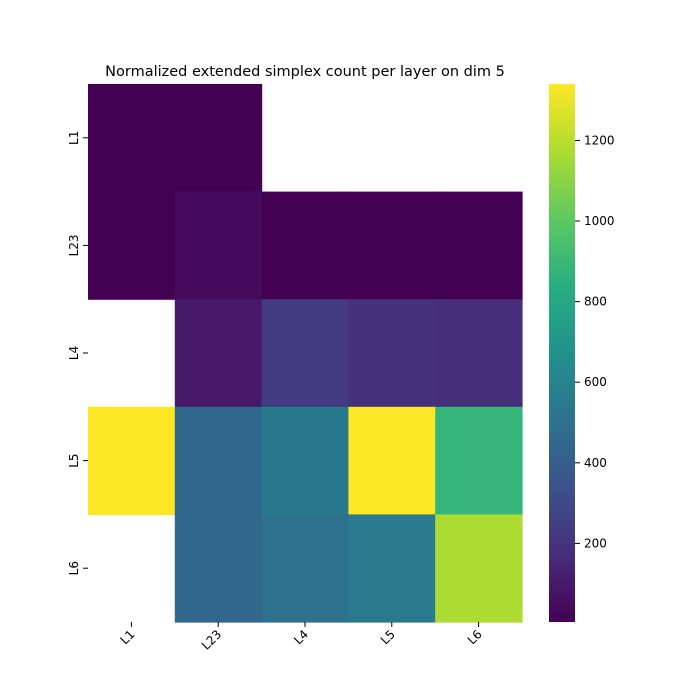 This screenshot has height=700, width=700. I want to click on heatmap-cell-l6-l23, so click(218, 568).